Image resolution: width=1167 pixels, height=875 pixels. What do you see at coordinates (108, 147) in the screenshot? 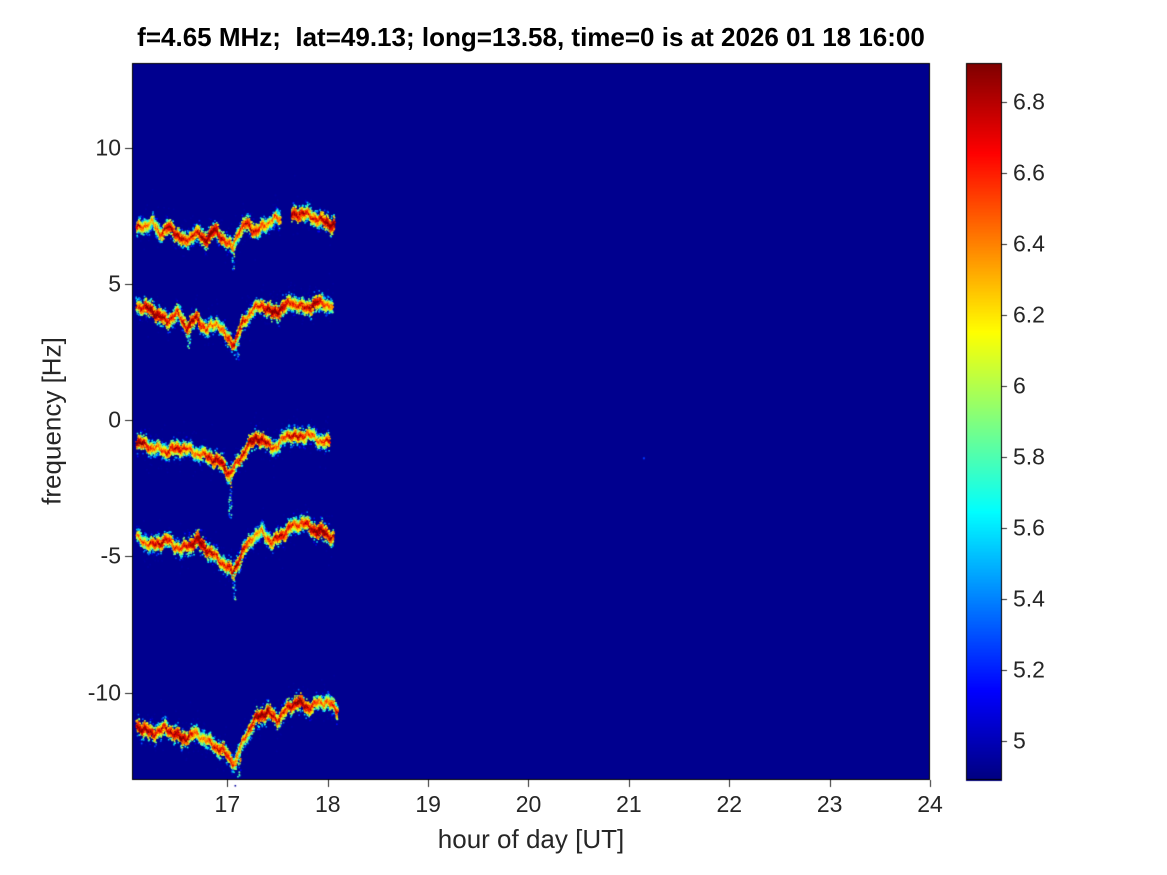
I see `y-tick-label: 10` at bounding box center [108, 147].